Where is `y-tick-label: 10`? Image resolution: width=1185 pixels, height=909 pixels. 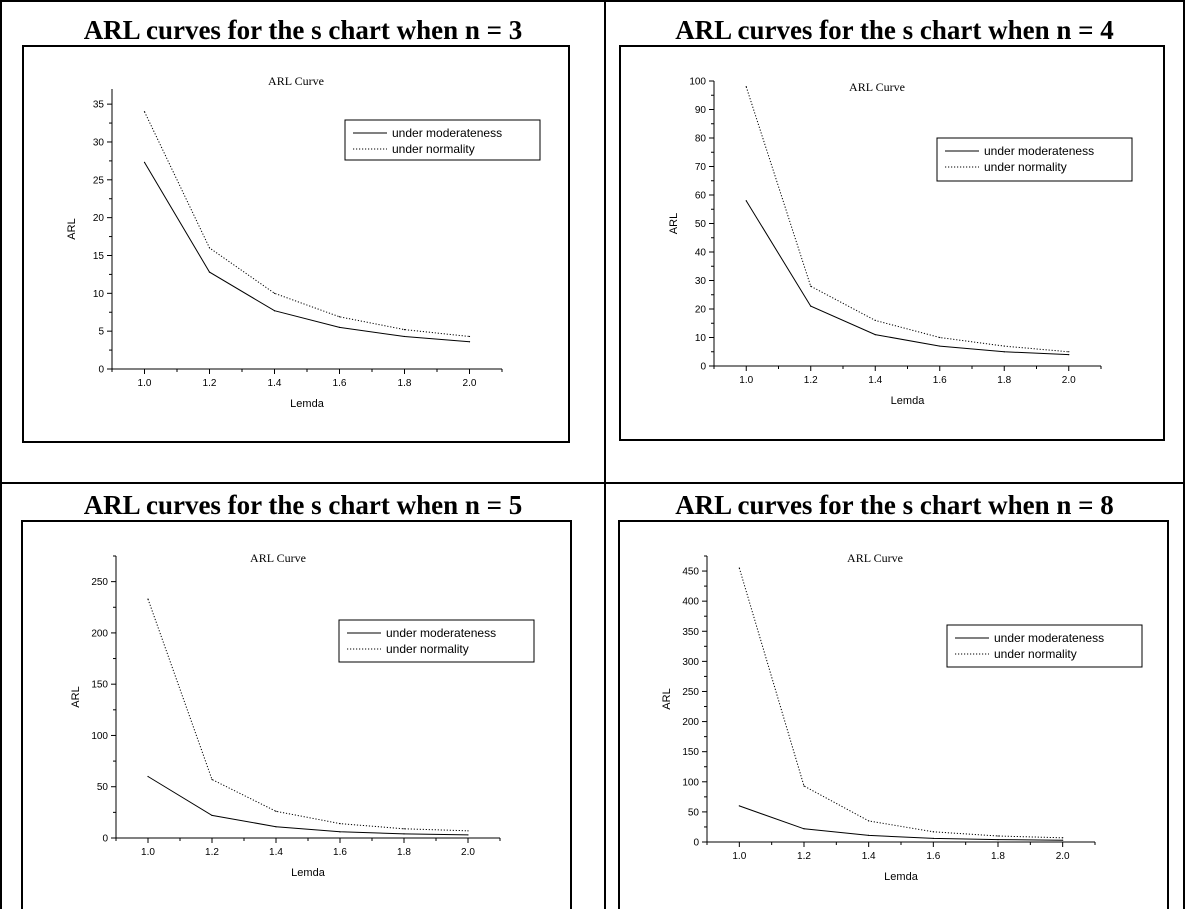
y-tick-label: 10 is located at coordinates (701, 338).